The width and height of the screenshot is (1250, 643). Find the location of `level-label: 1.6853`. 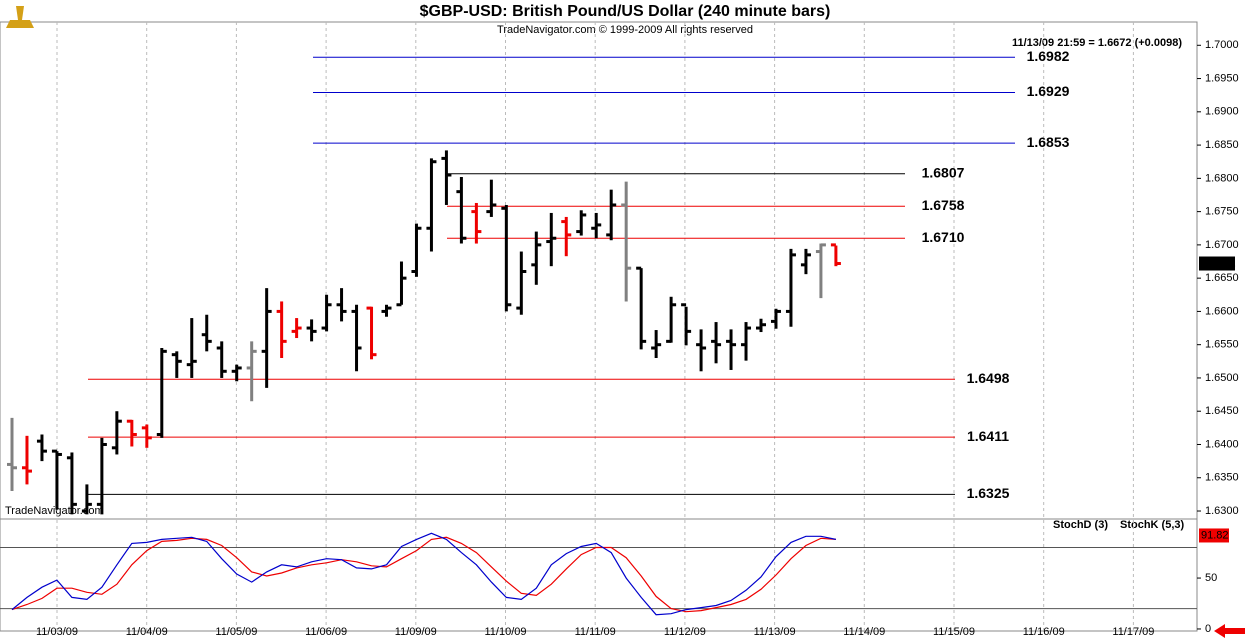

level-label: 1.6853 is located at coordinates (1048, 142).